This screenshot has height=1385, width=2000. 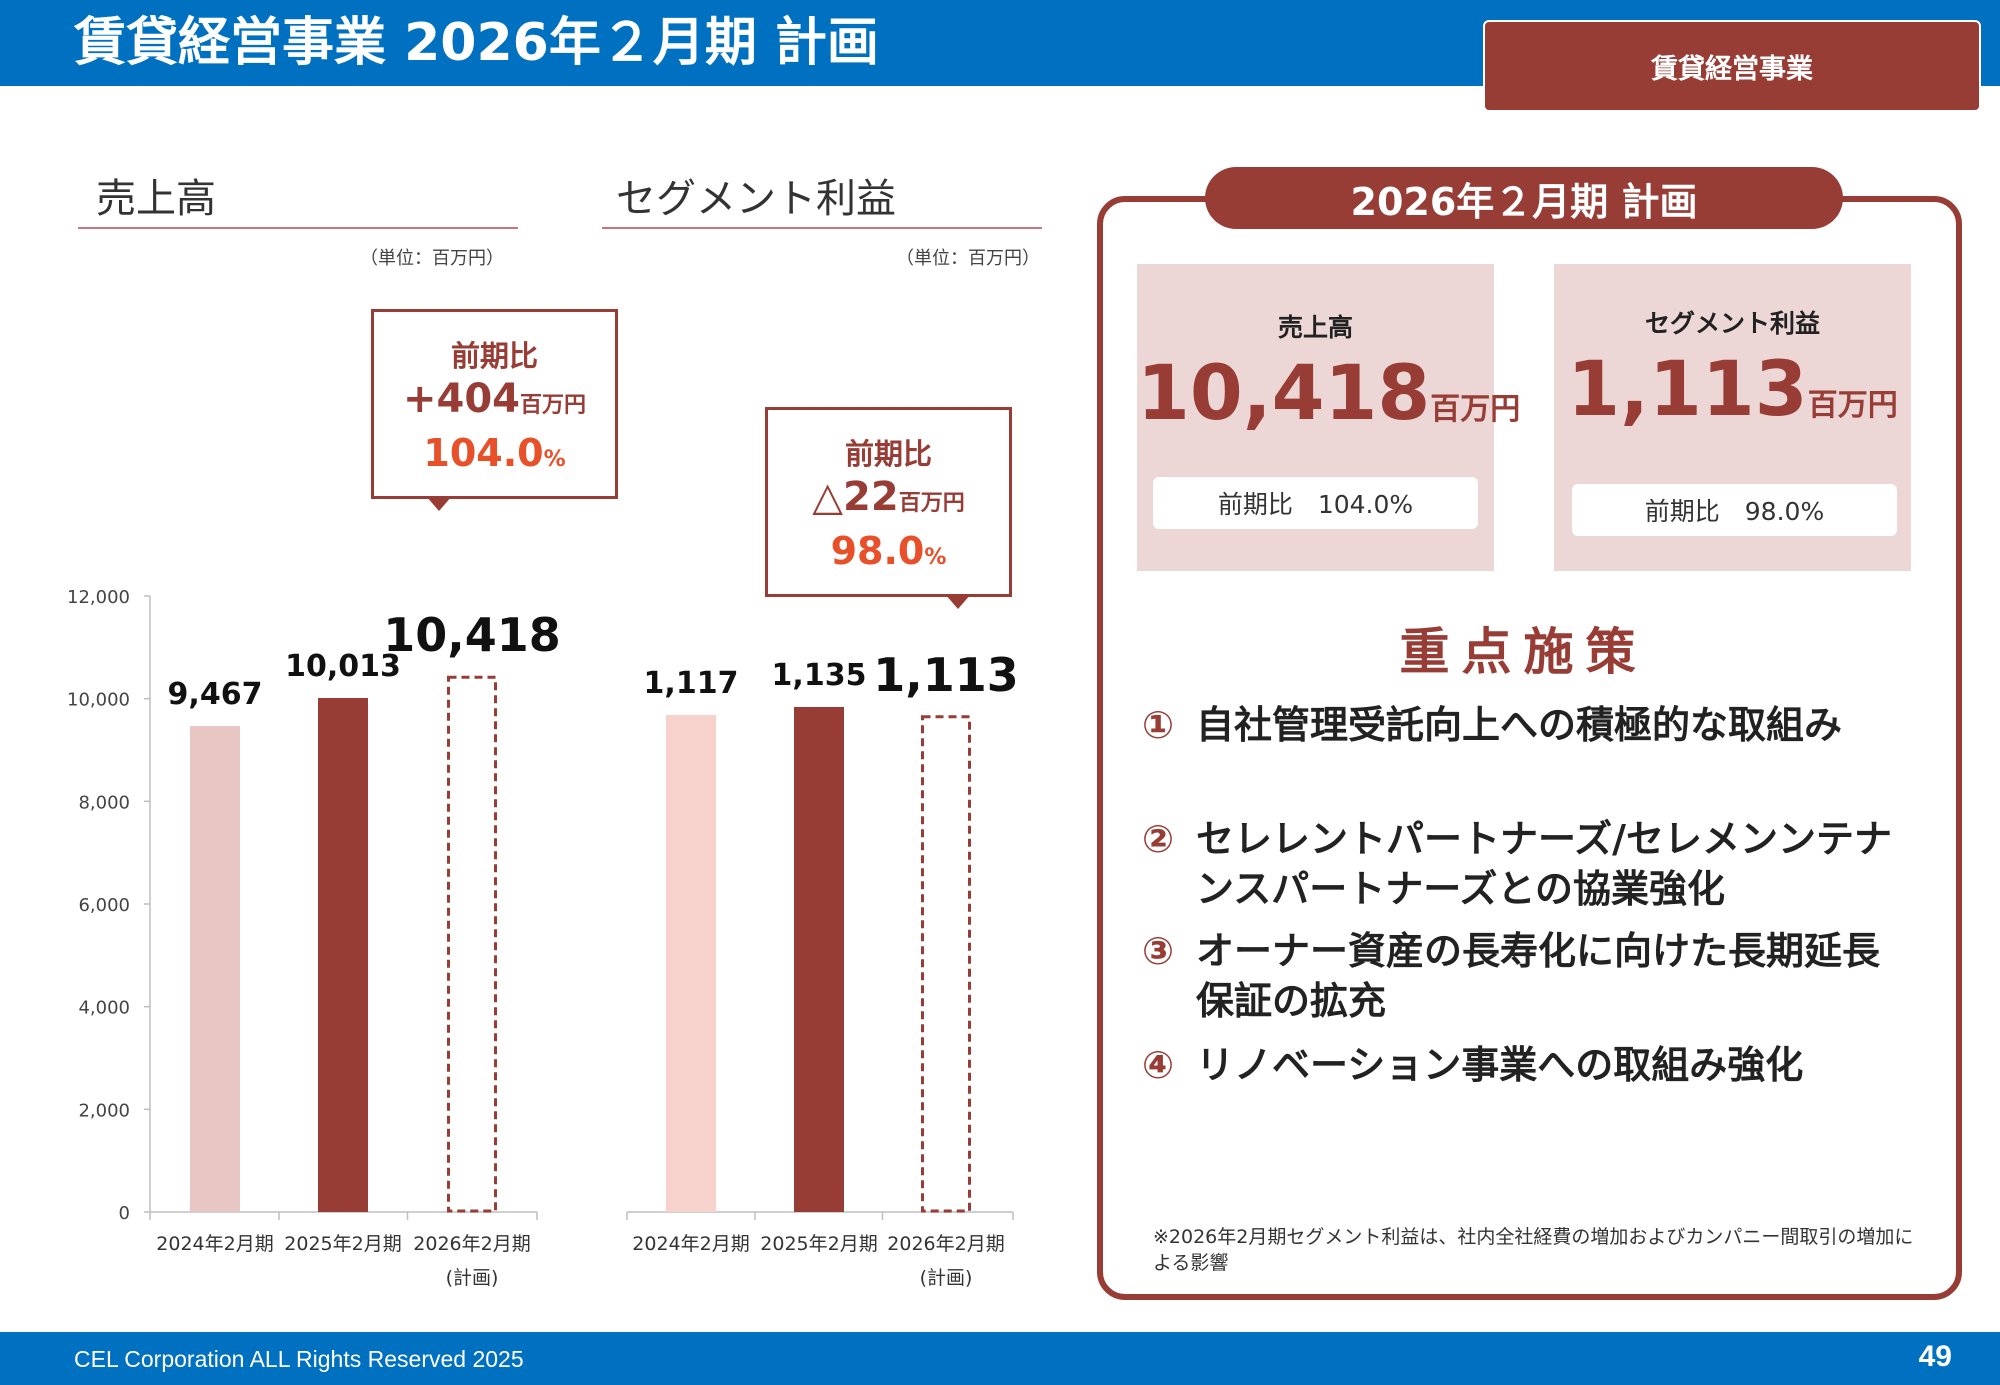 I want to click on sales-title: 売上高, so click(x=156, y=199).